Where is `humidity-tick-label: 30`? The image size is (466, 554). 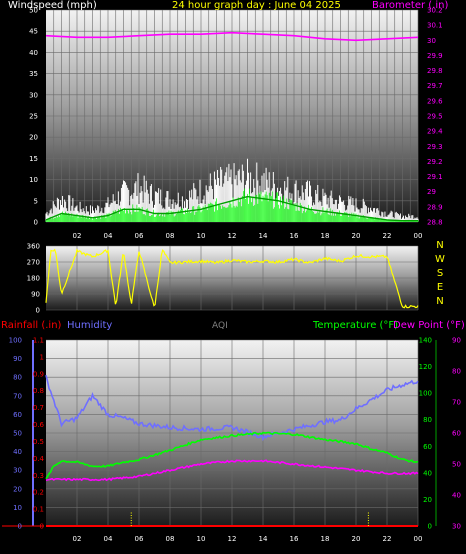 humidity-tick-label: 30 is located at coordinates (17, 471).